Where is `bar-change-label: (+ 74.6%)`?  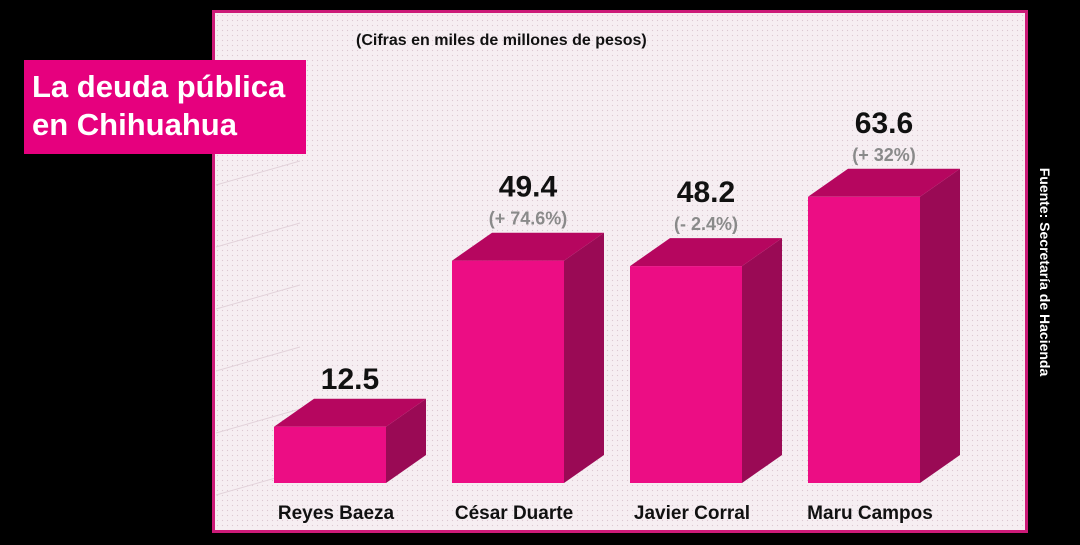
bar-change-label: (+ 74.6%) is located at coordinates (528, 219).